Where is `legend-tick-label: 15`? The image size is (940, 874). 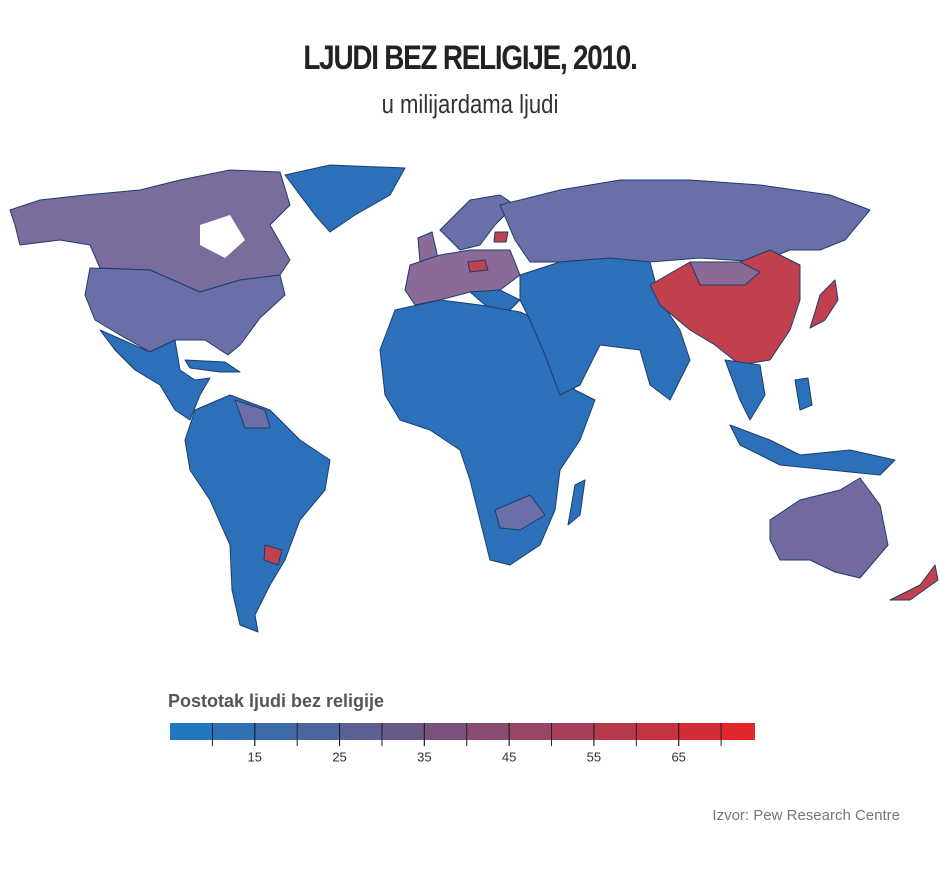
legend-tick-label: 15 is located at coordinates (255, 756).